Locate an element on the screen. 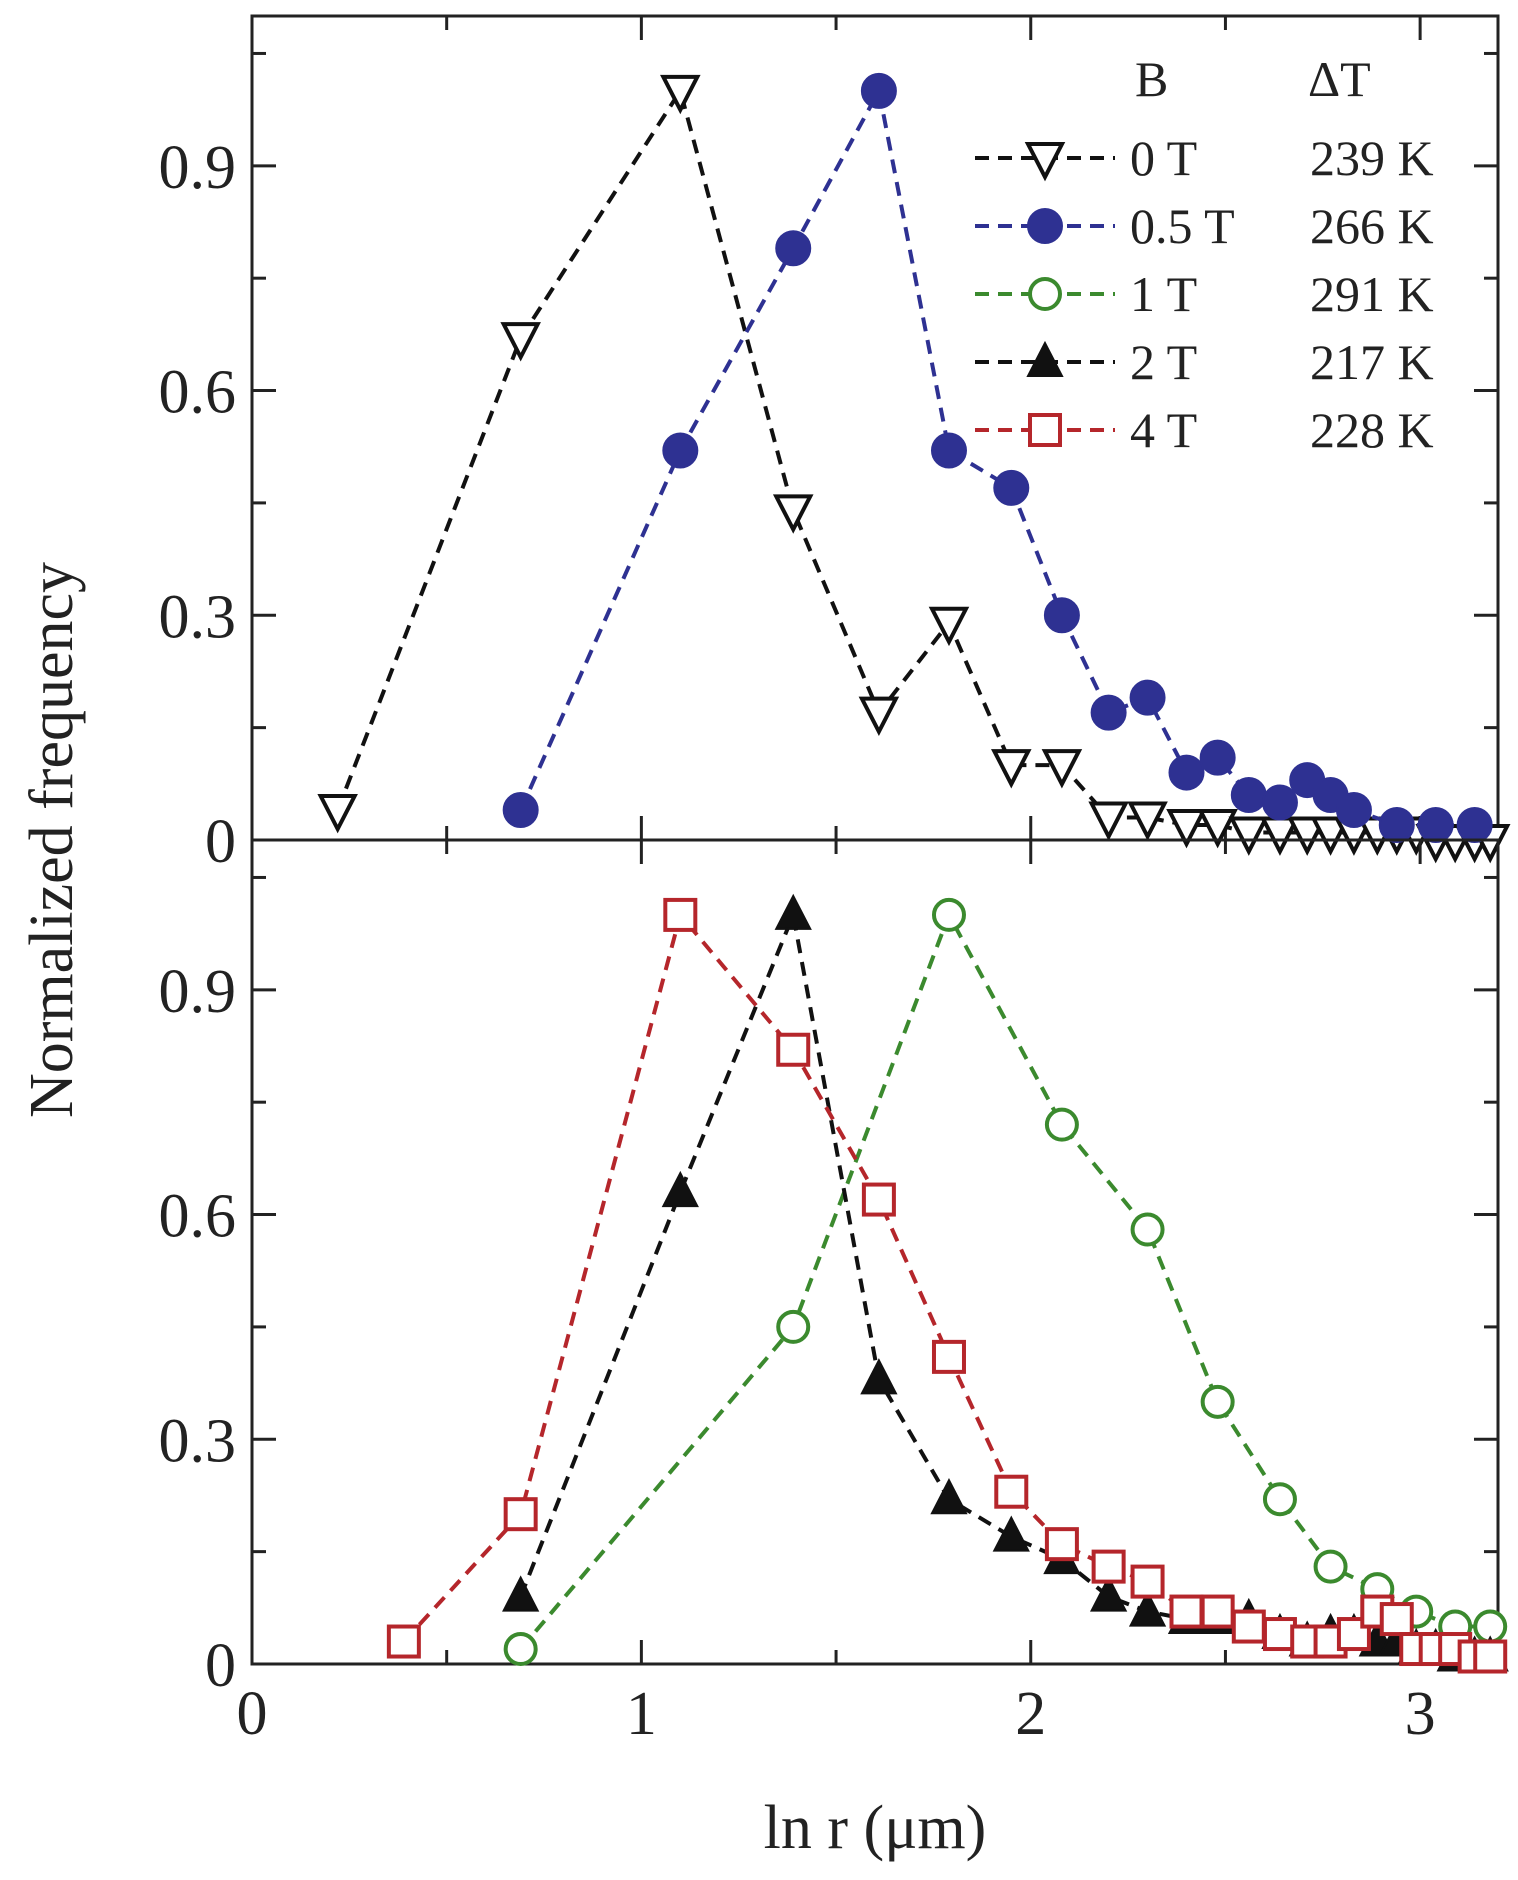 The width and height of the screenshot is (1518, 1880). x-tick-label: 2 is located at coordinates (1030, 1714).